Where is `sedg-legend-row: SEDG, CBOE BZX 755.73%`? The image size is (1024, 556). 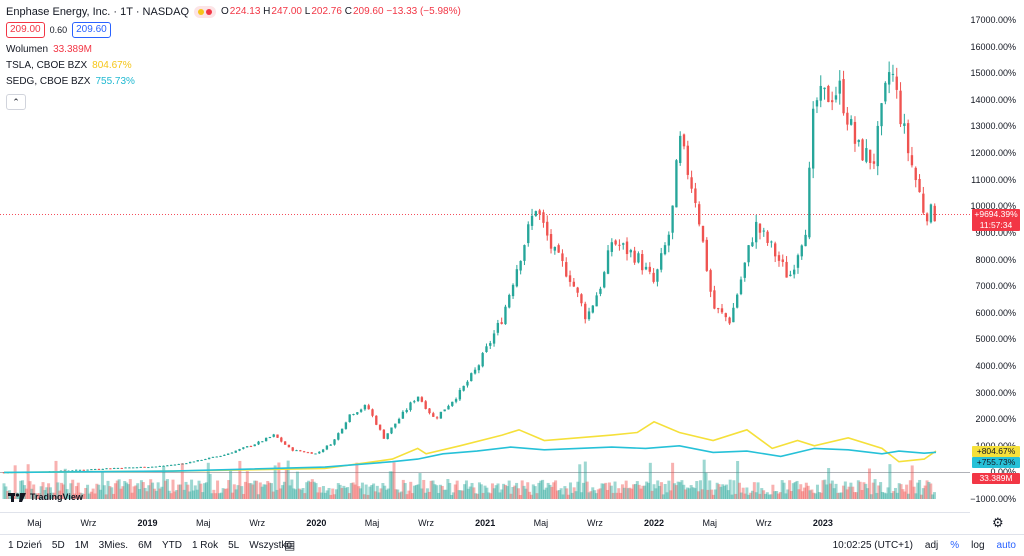
sedg-legend-row: SEDG, CBOE BZX 755.73% is located at coordinates (233, 82).